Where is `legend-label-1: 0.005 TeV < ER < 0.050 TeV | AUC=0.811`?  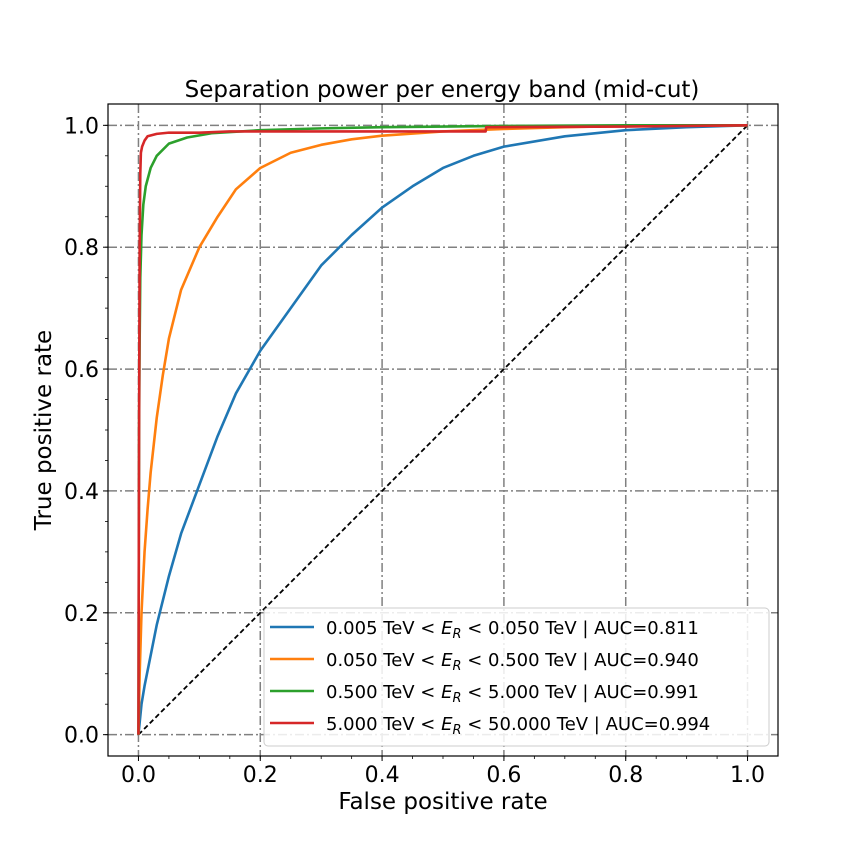
legend-label-1: 0.005 TeV < ER < 0.050 TeV | AUC=0.811 is located at coordinates (512, 630).